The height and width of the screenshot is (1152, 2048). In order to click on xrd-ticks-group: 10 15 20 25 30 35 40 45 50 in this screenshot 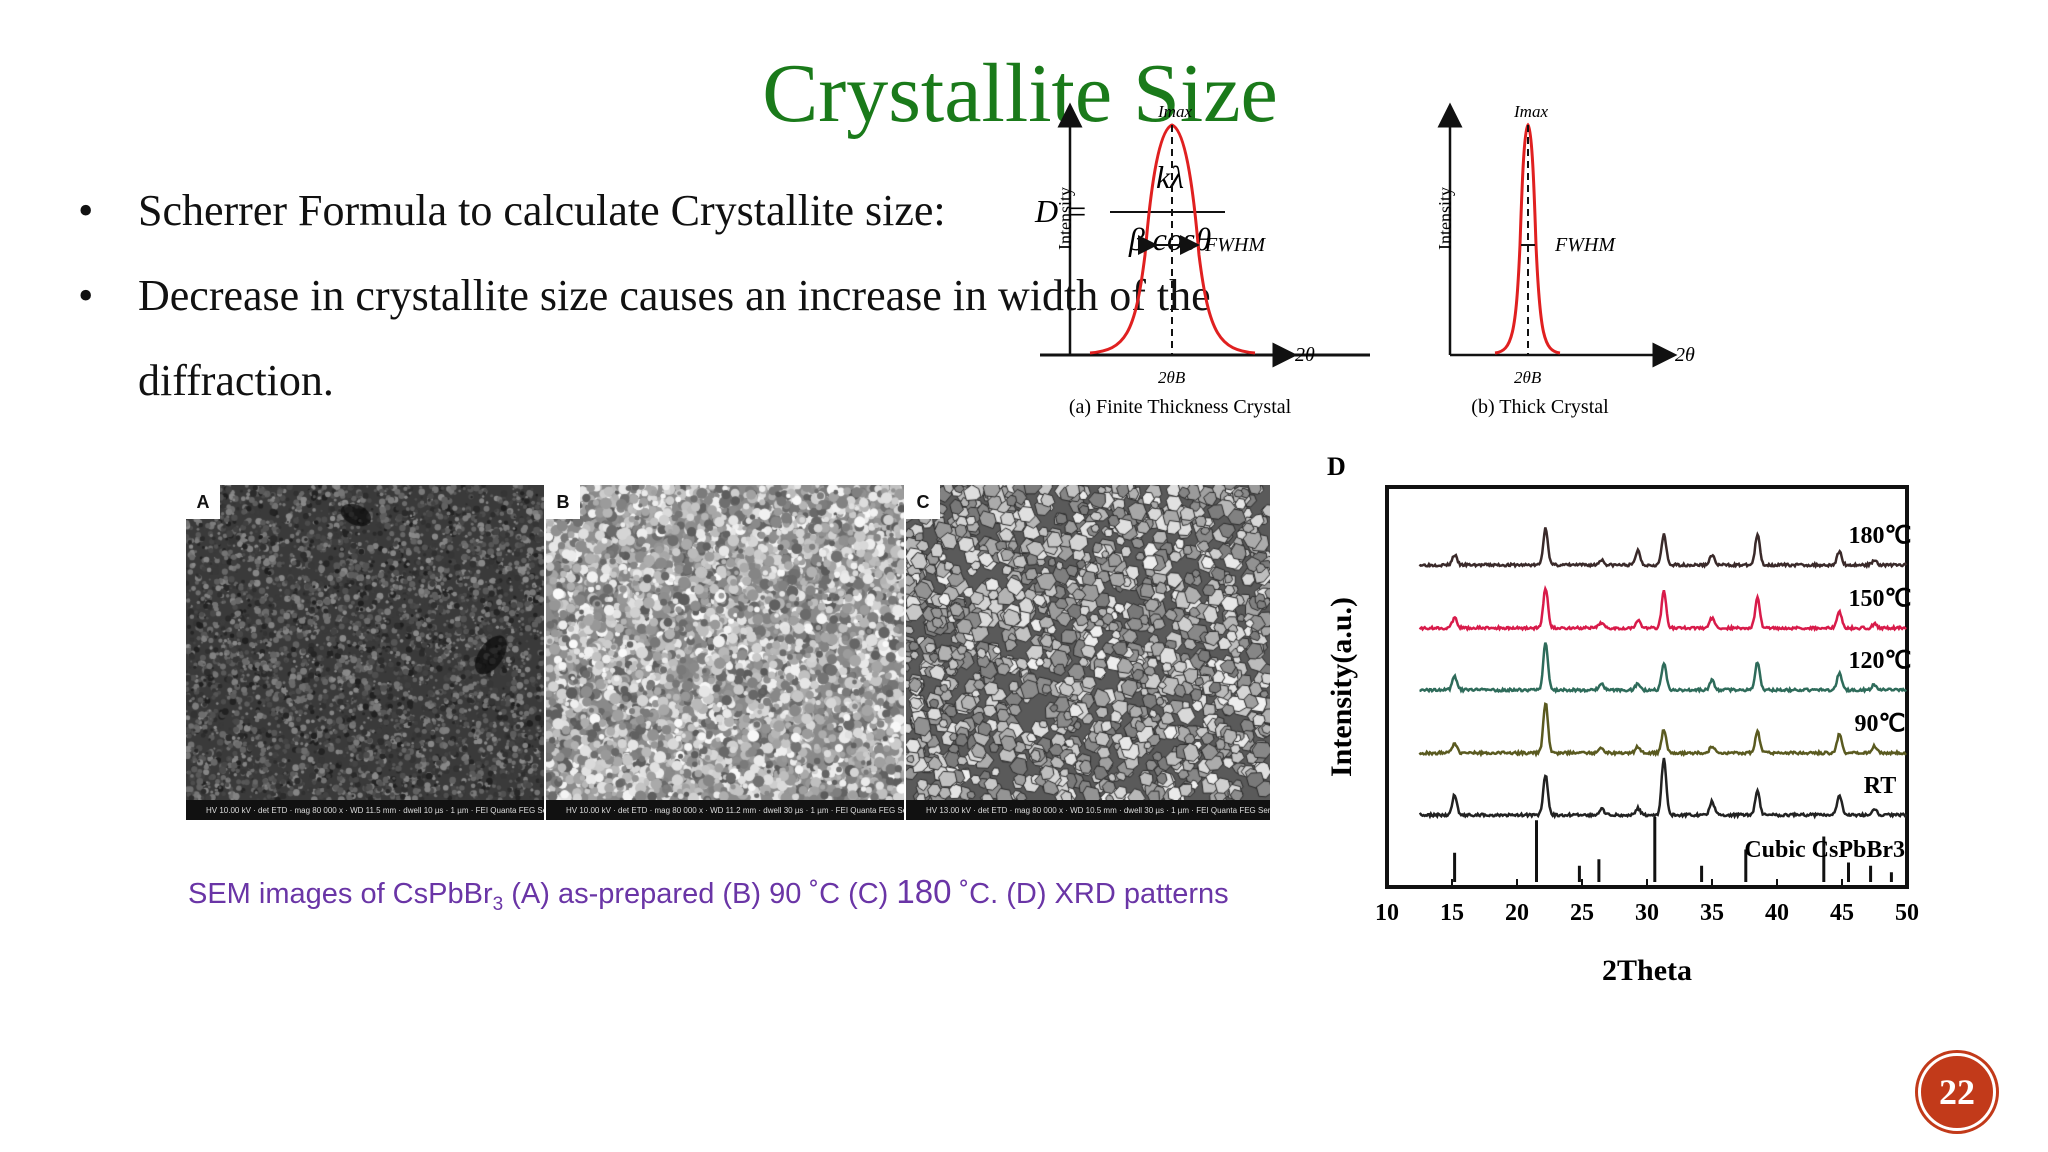, I will do `click(1647, 902)`.